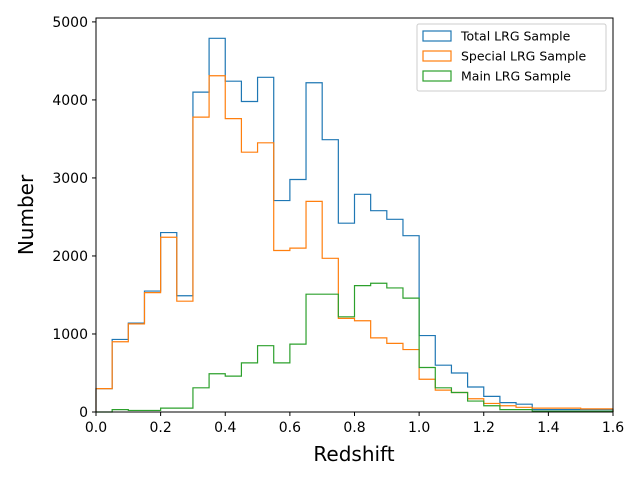 This screenshot has height=480, width=640. I want to click on x-tick-label: 1.0, so click(419, 428).